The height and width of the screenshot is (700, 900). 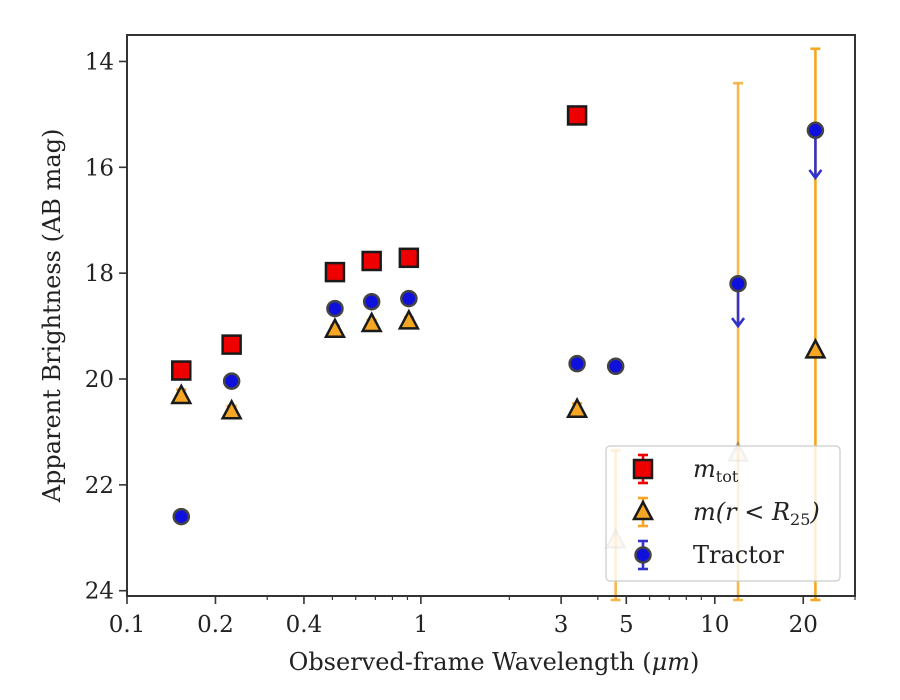 What do you see at coordinates (714, 625) in the screenshot?
I see `x-tick-label: 10` at bounding box center [714, 625].